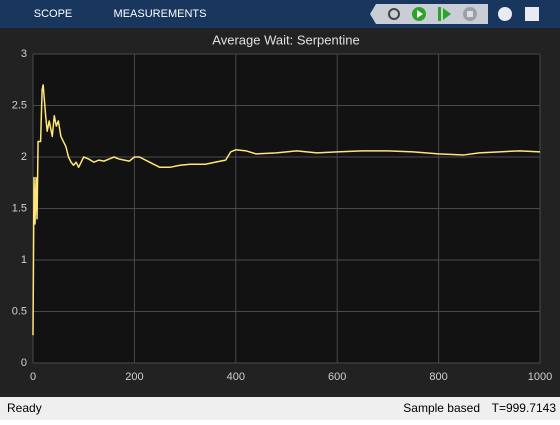 The height and width of the screenshot is (425, 560). Describe the element at coordinates (160, 14) in the screenshot. I see `tab-measurements: MEASUREMENTS` at that location.